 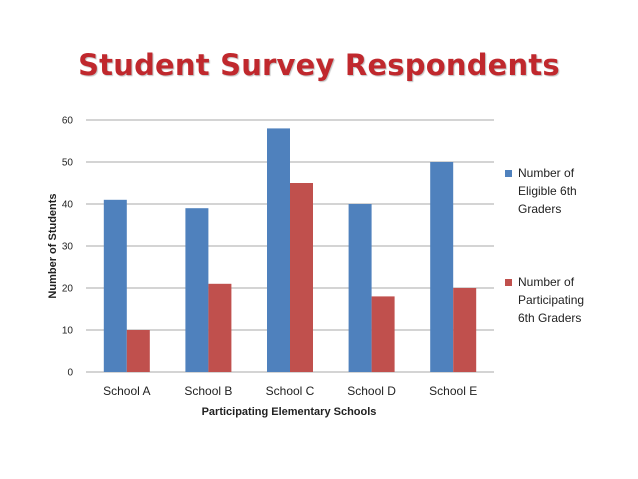 What do you see at coordinates (68, 331) in the screenshot?
I see `y-tick-label: 10` at bounding box center [68, 331].